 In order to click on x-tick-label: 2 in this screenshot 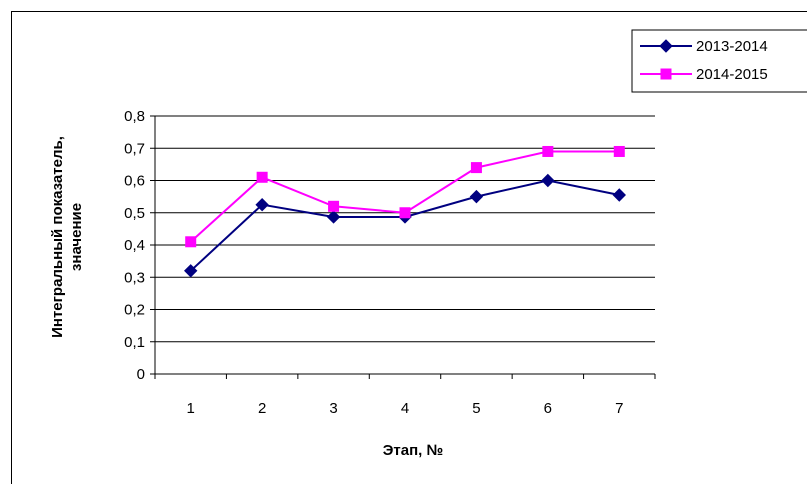, I will do `click(262, 408)`.